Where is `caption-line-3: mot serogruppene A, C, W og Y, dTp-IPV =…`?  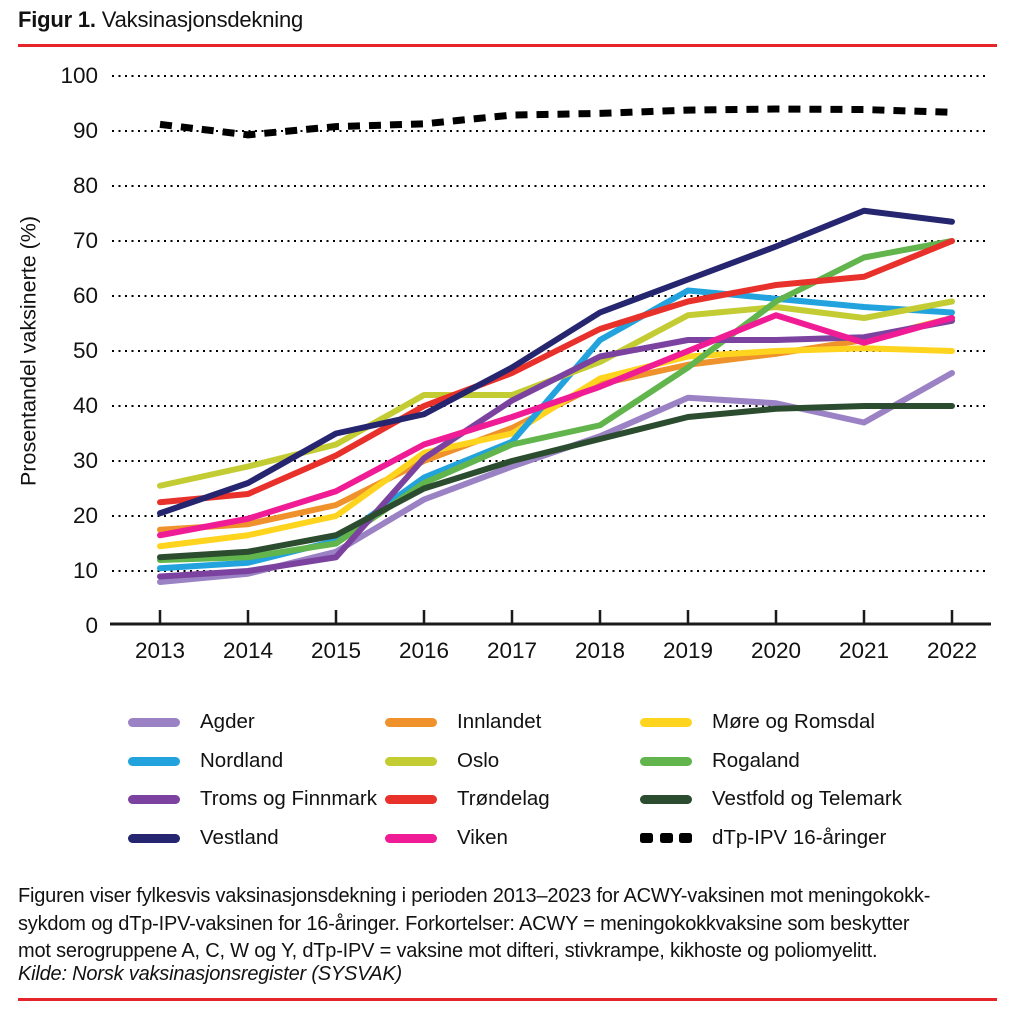 caption-line-3: mot serogruppene A, C, W og Y, dTp-IPV =… is located at coordinates (448, 951).